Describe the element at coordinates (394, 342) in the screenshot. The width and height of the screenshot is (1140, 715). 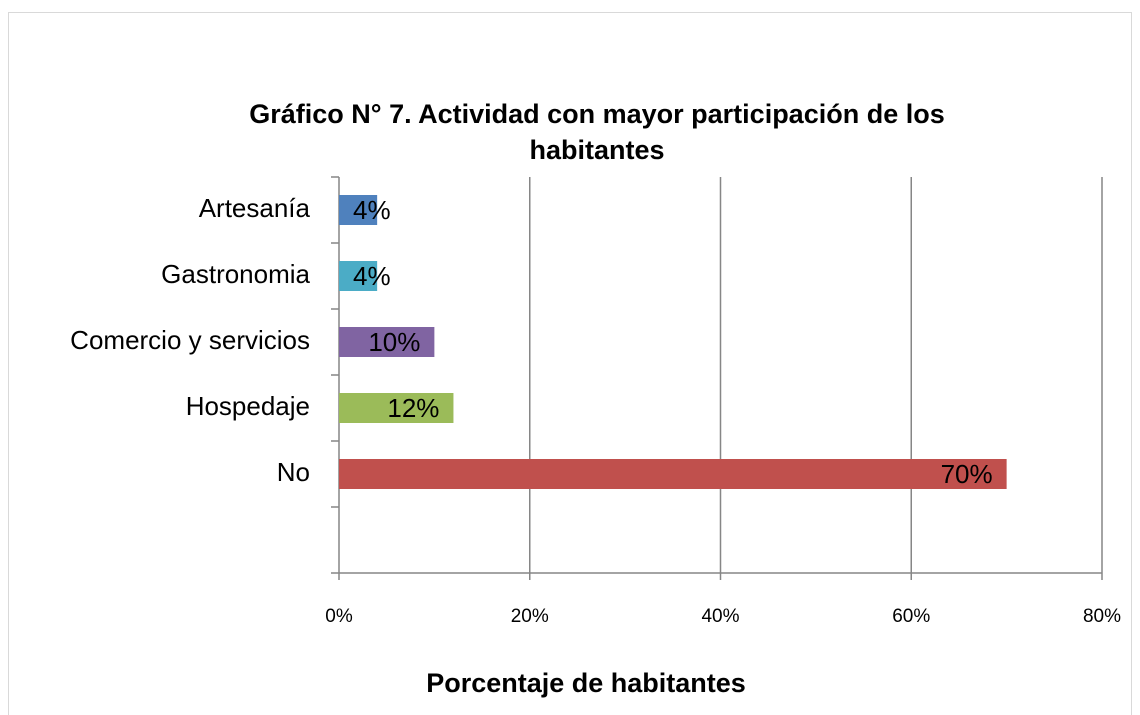
I see `data-label: 10%` at that location.